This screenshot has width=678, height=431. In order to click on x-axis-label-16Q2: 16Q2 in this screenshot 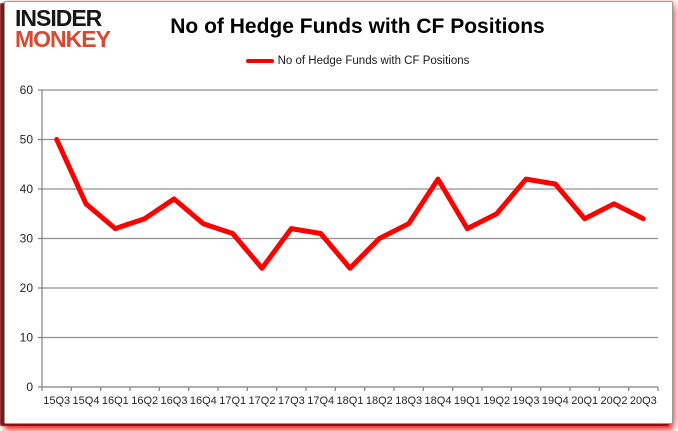, I will do `click(144, 401)`.